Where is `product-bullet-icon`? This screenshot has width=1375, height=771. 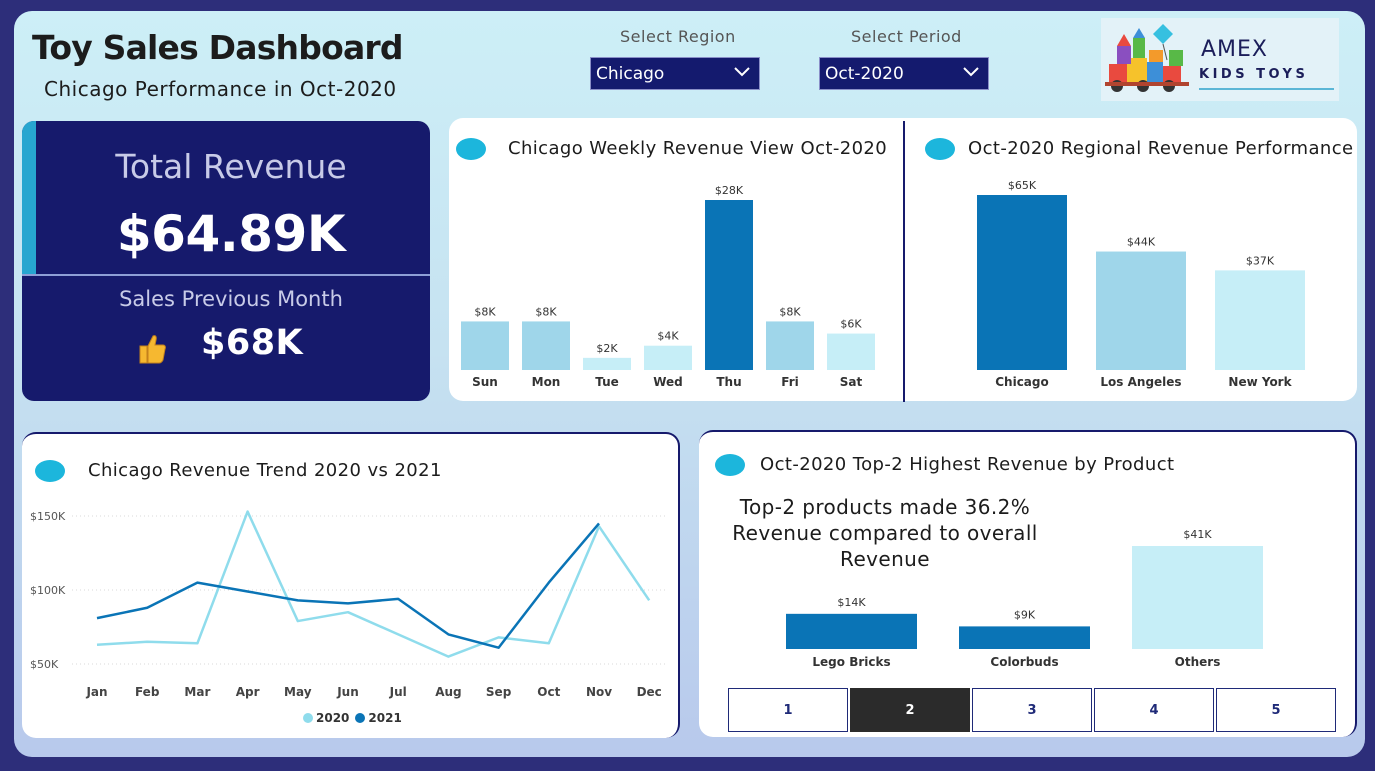
product-bullet-icon is located at coordinates (730, 465).